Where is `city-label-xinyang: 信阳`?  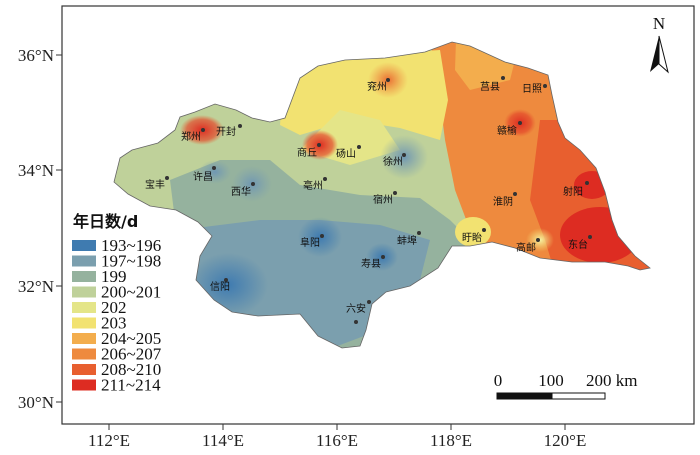 city-label-xinyang: 信阳 is located at coordinates (220, 287).